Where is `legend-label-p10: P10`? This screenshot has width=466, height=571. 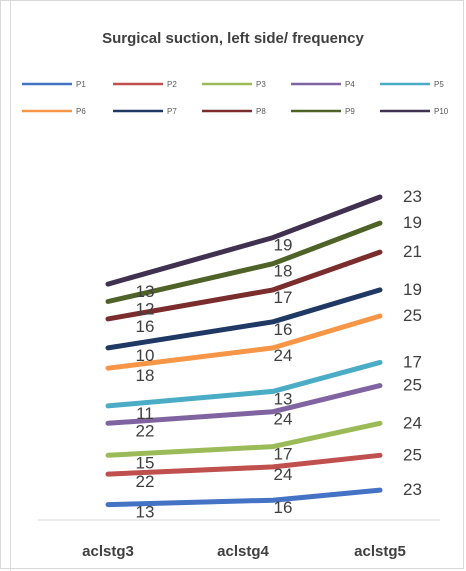 legend-label-p10: P10 is located at coordinates (441, 111).